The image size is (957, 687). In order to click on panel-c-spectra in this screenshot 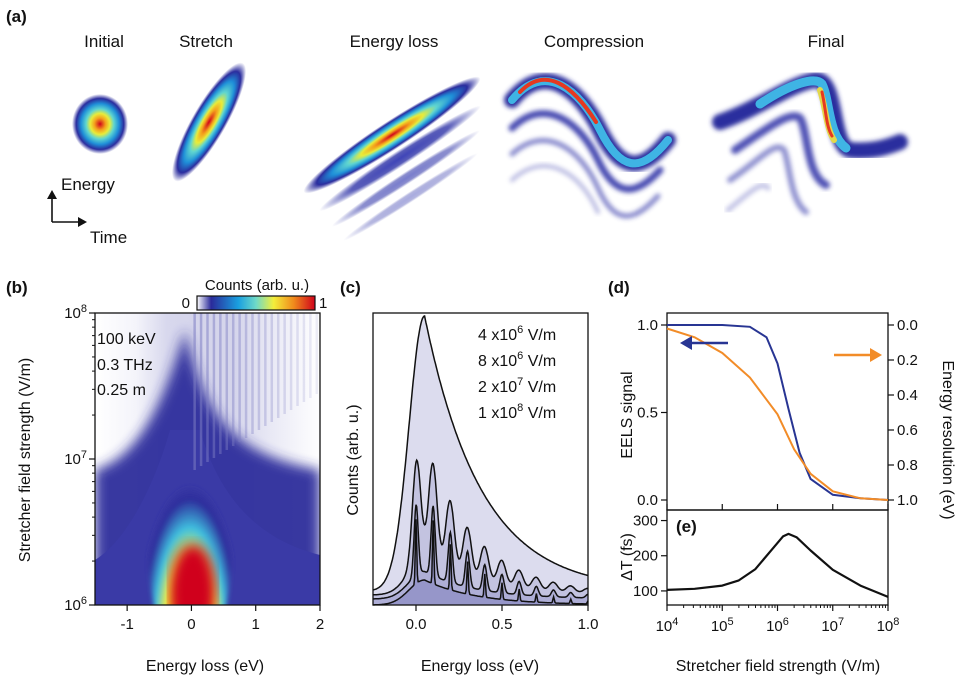, I will do `click(480, 460)`.